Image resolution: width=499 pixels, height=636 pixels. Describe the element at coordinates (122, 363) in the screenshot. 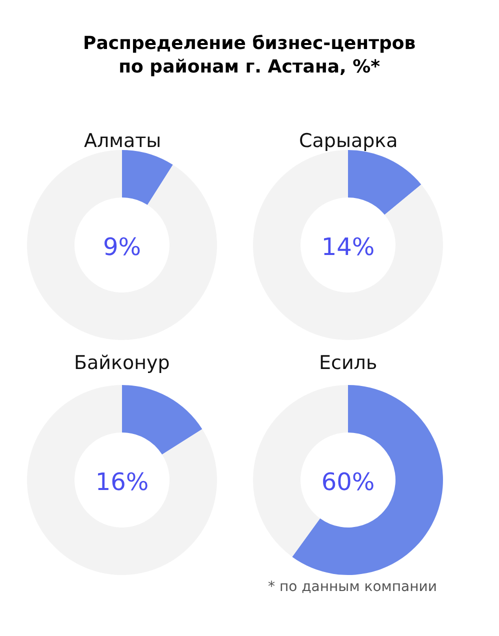

I see `chart-title: Байконур` at that location.